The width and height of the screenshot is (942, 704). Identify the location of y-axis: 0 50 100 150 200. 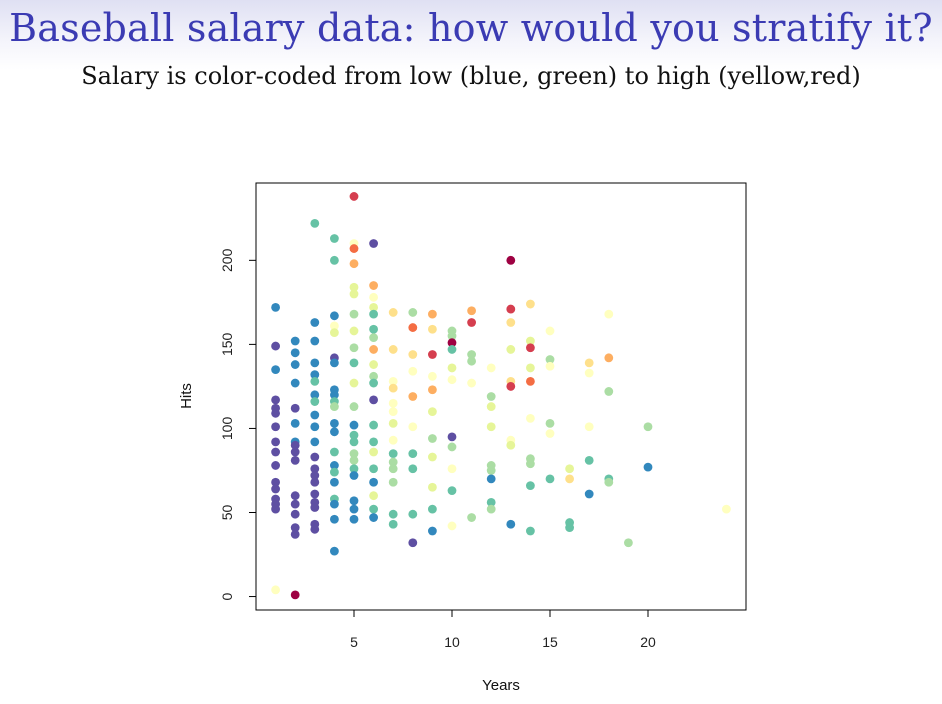
(238, 424).